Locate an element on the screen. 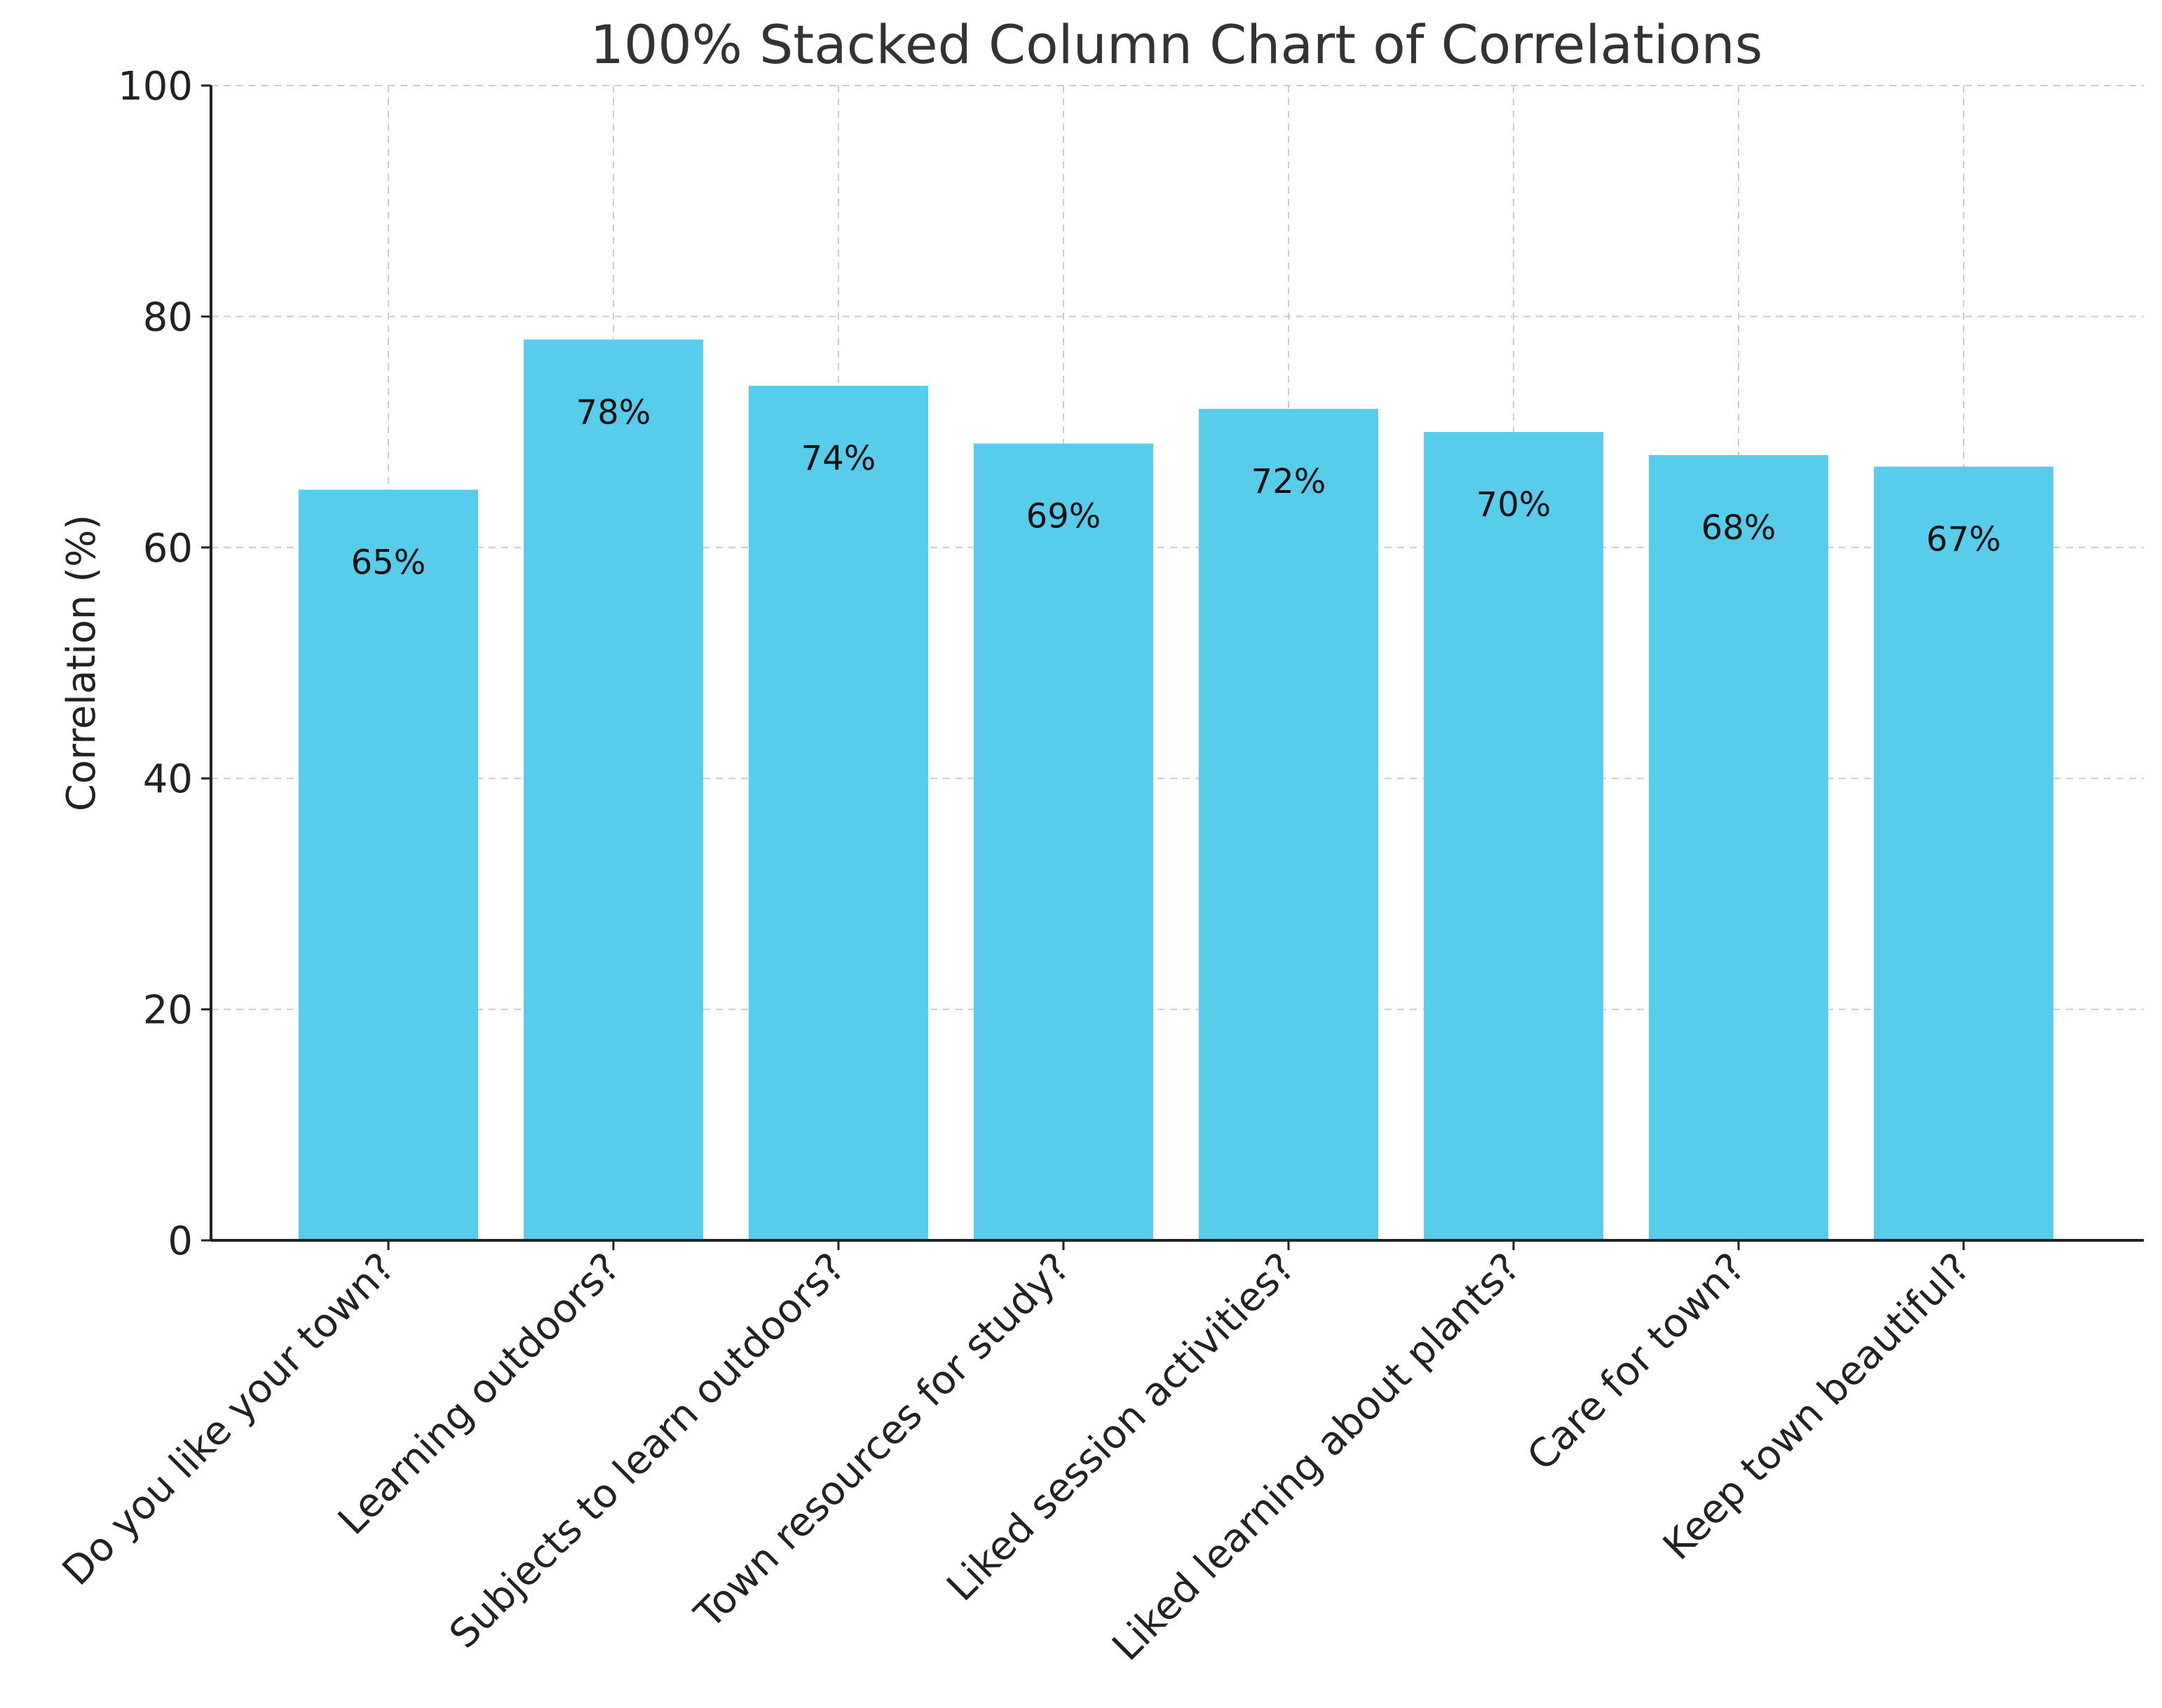 The image size is (2162, 1708). bar-data-label: 70% is located at coordinates (1513, 505).